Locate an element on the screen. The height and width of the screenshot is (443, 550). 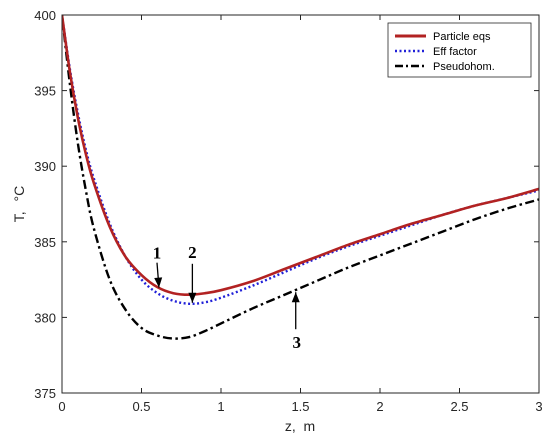
annotation-label-3: 3 is located at coordinates (296, 342).